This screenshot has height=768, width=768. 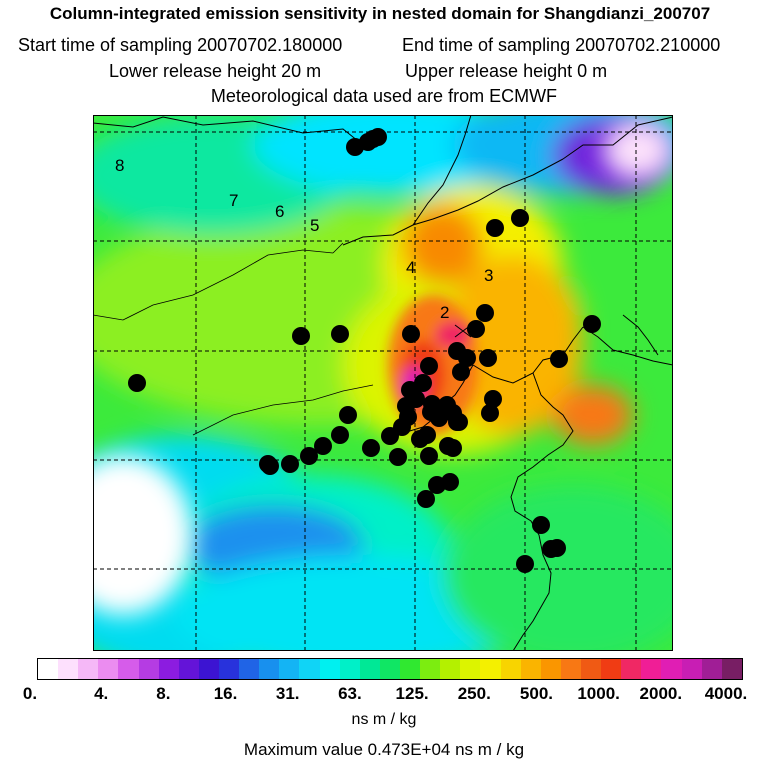 What do you see at coordinates (350, 693) in the screenshot?
I see `color-scale-label: 63.` at bounding box center [350, 693].